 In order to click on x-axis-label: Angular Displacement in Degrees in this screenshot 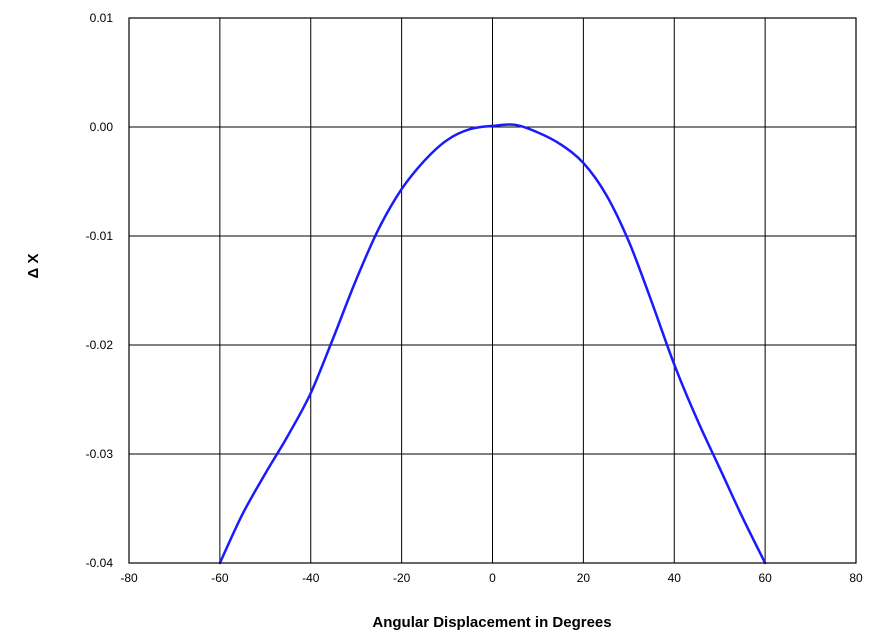, I will do `click(491, 622)`.